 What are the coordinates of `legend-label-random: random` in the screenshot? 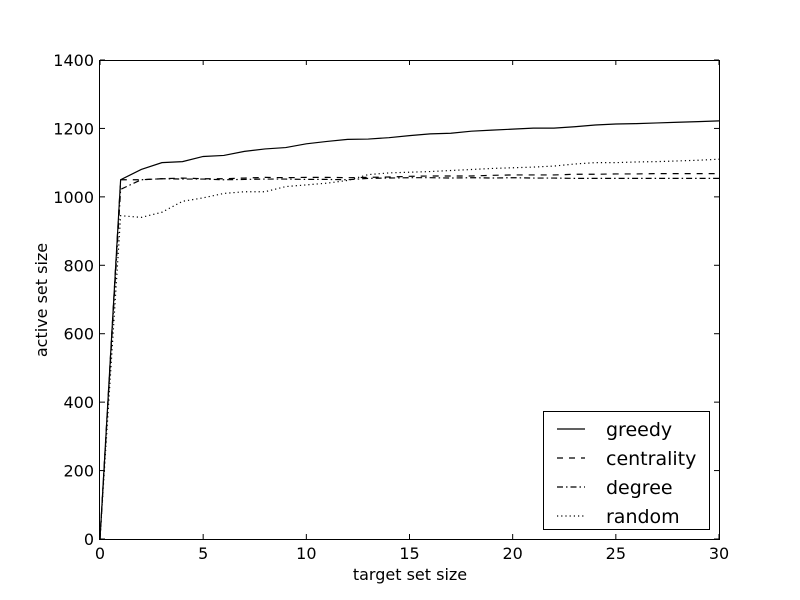 It's located at (643, 517).